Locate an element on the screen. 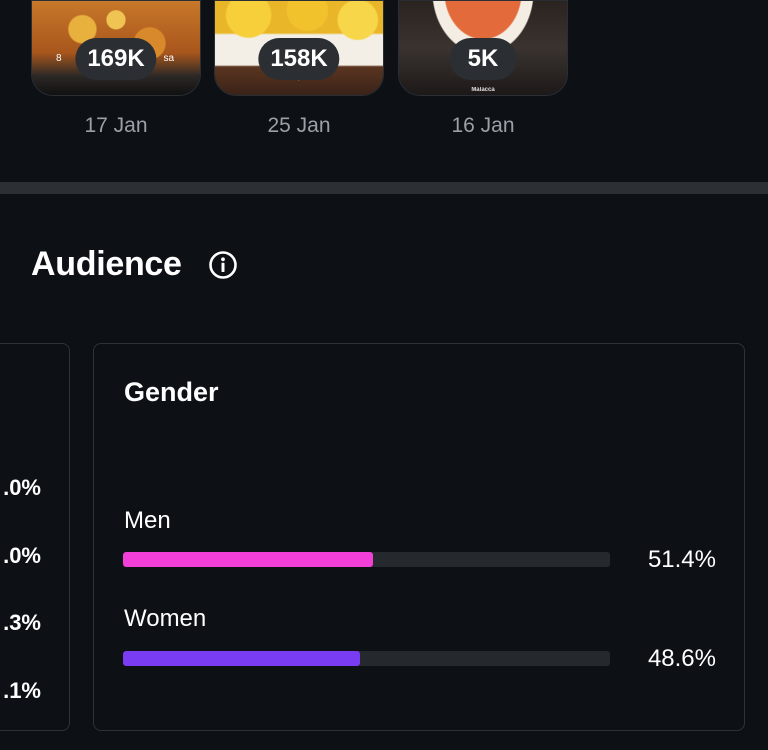 Image resolution: width=768 pixels, height=750 pixels. video-caption-text: 8 is located at coordinates (59, 58).